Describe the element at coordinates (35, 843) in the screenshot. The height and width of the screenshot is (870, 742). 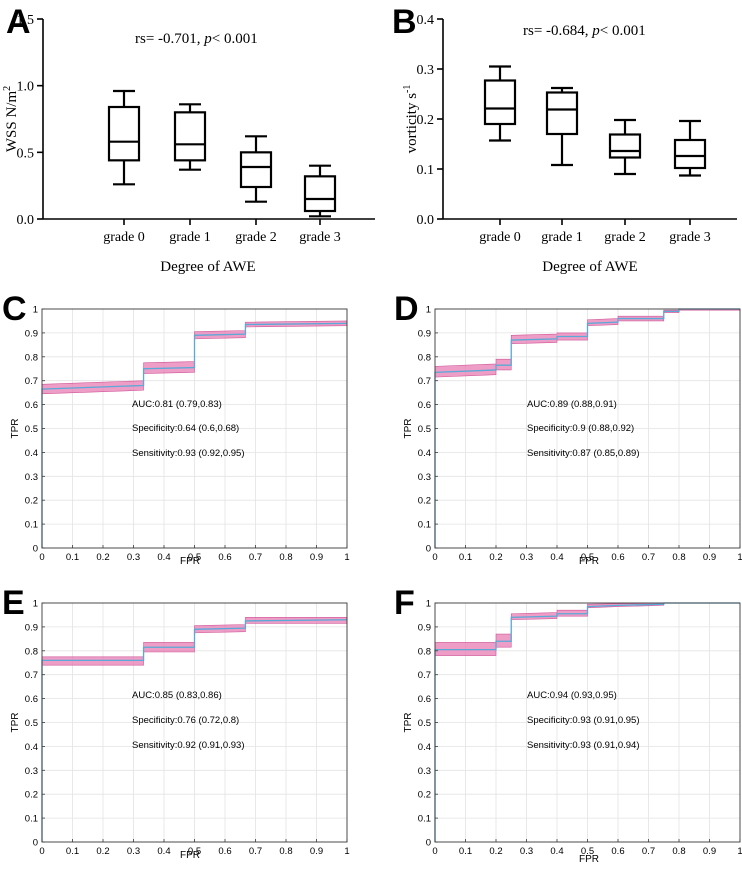
I see `y-tick-label: 0` at that location.